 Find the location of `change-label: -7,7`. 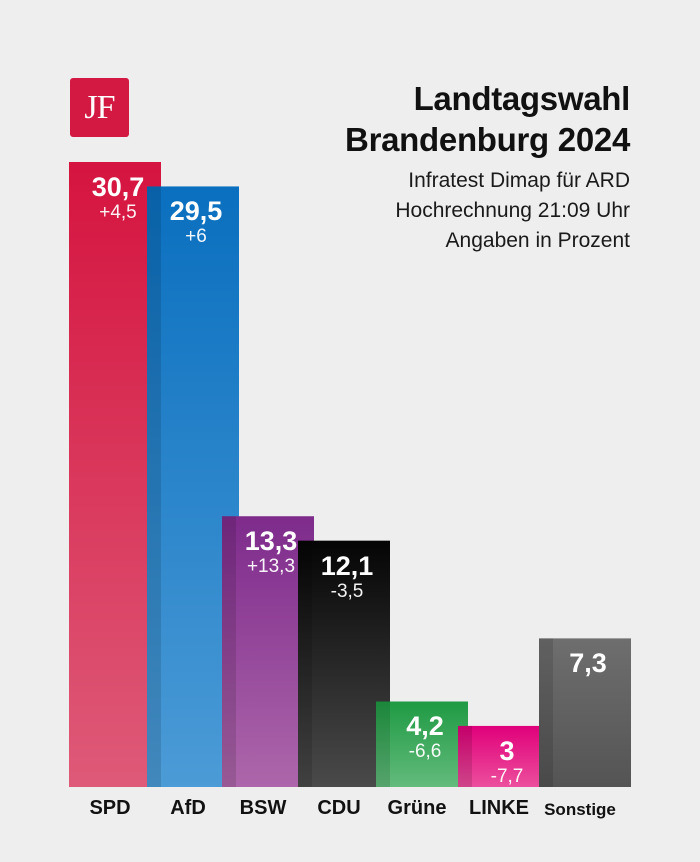

change-label: -7,7 is located at coordinates (507, 776).